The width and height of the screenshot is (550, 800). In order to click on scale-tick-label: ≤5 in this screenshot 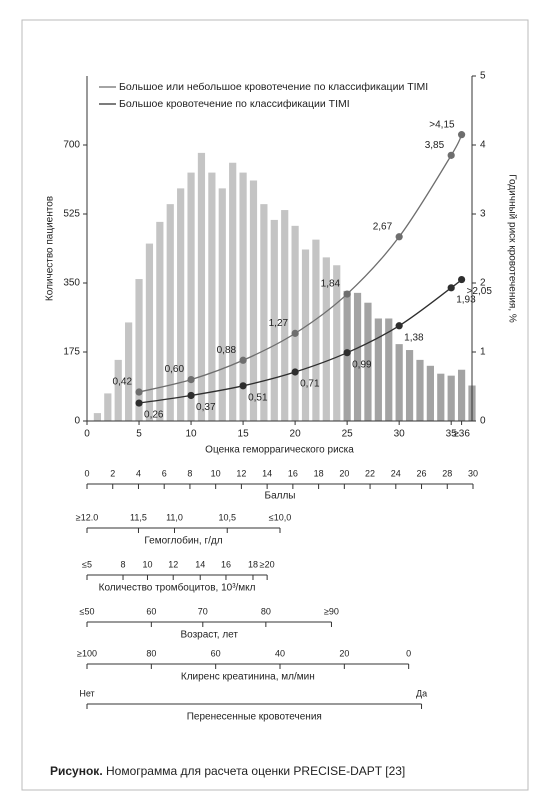, I will do `click(87, 564)`.